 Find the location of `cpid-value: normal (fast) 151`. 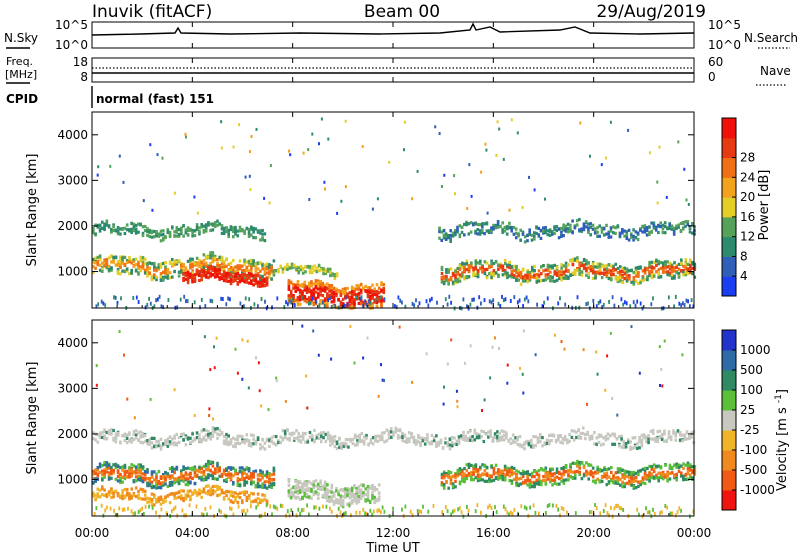

cpid-value: normal (fast) 151 is located at coordinates (155, 99).